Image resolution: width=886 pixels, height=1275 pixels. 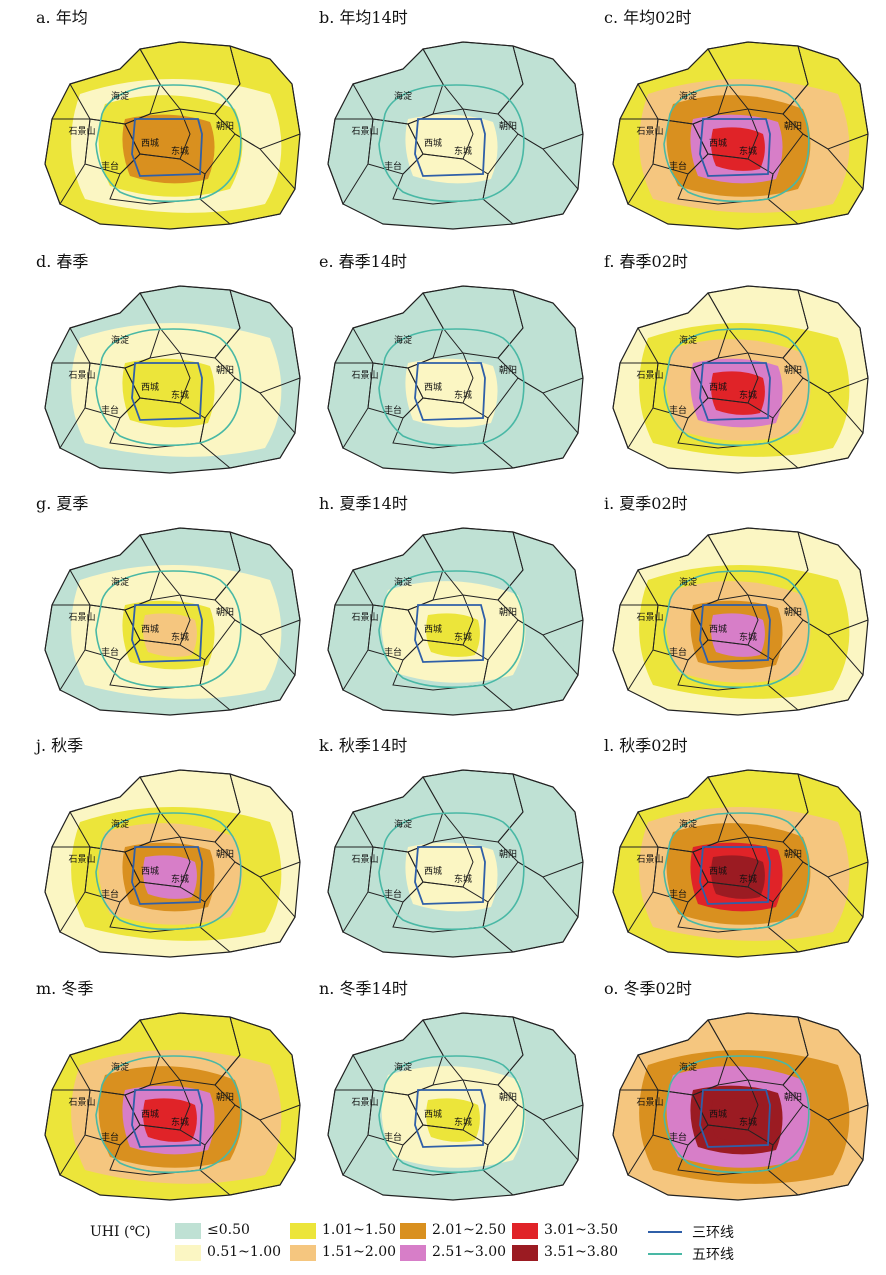 What do you see at coordinates (363, 988) in the screenshot?
I see `panel-title: n. 冬季14时` at bounding box center [363, 988].